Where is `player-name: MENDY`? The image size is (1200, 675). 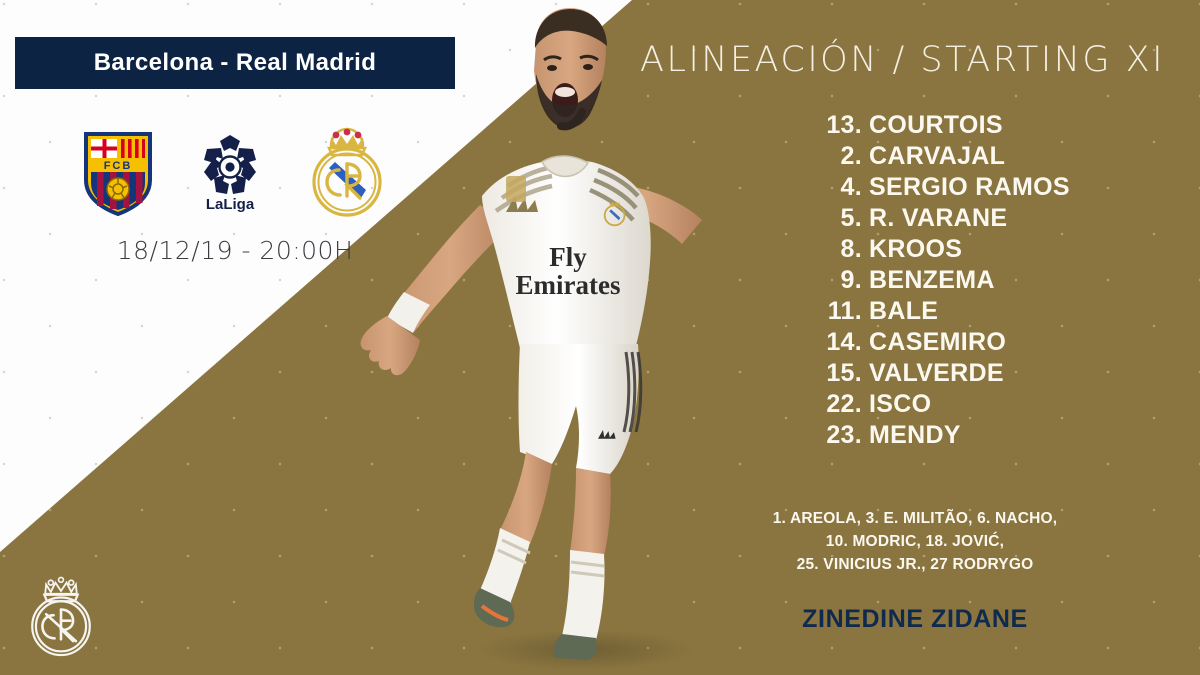 player-name: MENDY is located at coordinates (915, 435).